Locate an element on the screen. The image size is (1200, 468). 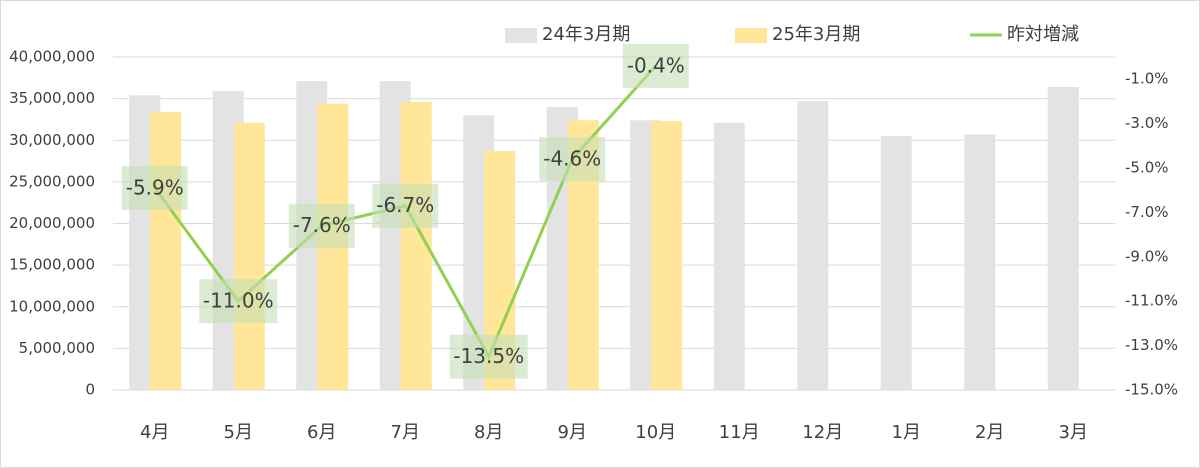
x-tick-label: 4月 is located at coordinates (154, 432).